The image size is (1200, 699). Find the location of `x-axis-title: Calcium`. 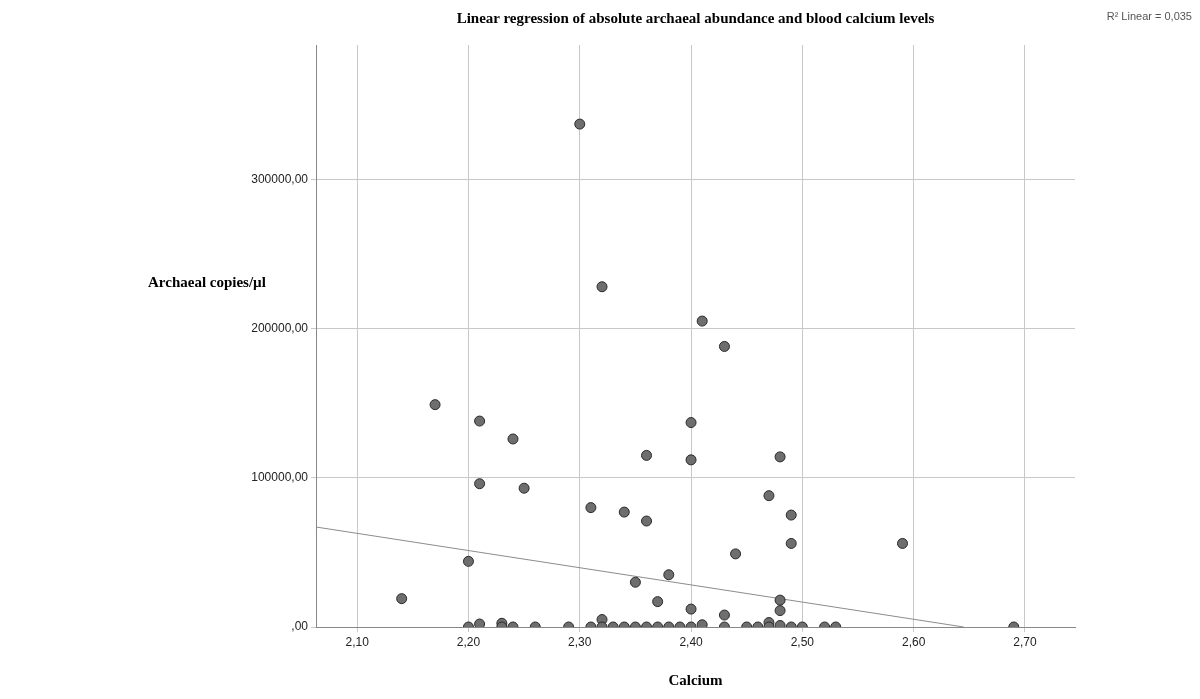

x-axis-title: Calcium is located at coordinates (695, 680).